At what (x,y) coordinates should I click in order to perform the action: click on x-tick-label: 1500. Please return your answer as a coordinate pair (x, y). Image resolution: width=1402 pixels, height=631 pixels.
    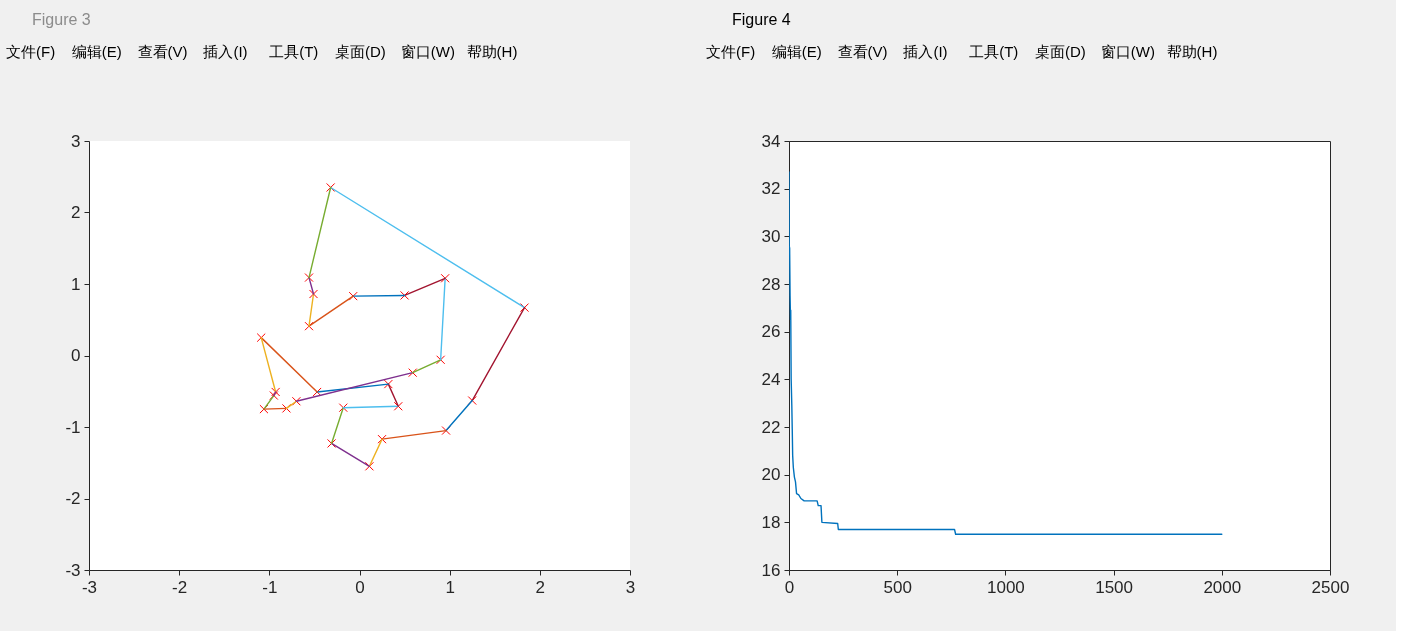
    Looking at the image, I should click on (1114, 587).